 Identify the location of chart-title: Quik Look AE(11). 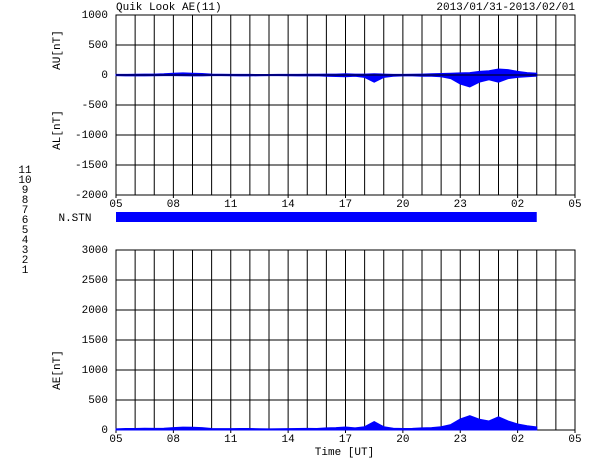
(169, 8).